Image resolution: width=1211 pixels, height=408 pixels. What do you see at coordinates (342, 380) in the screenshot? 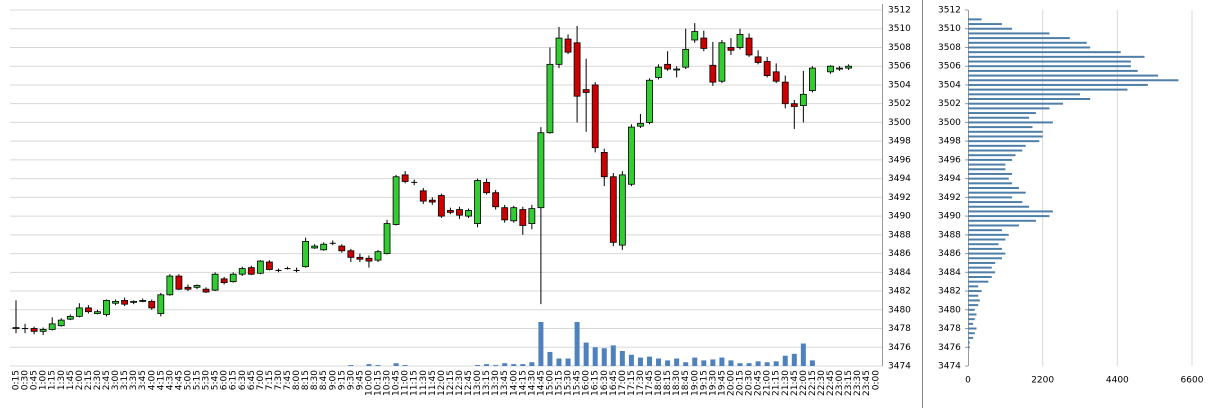
I see `x-tick-label: 9:15` at bounding box center [342, 380].